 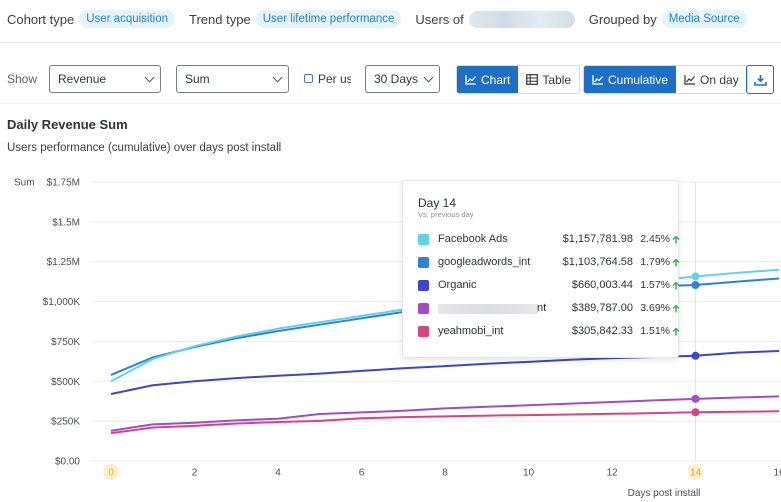 What do you see at coordinates (63, 183) in the screenshot?
I see `y-tick-label: $1.75M` at bounding box center [63, 183].